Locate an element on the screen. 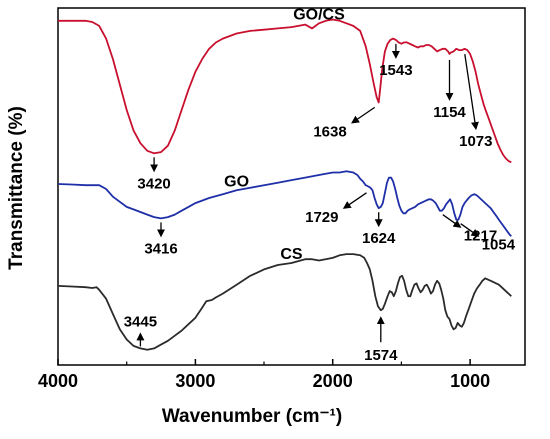 The image size is (550, 439). peak-label: 1638 is located at coordinates (329, 131).